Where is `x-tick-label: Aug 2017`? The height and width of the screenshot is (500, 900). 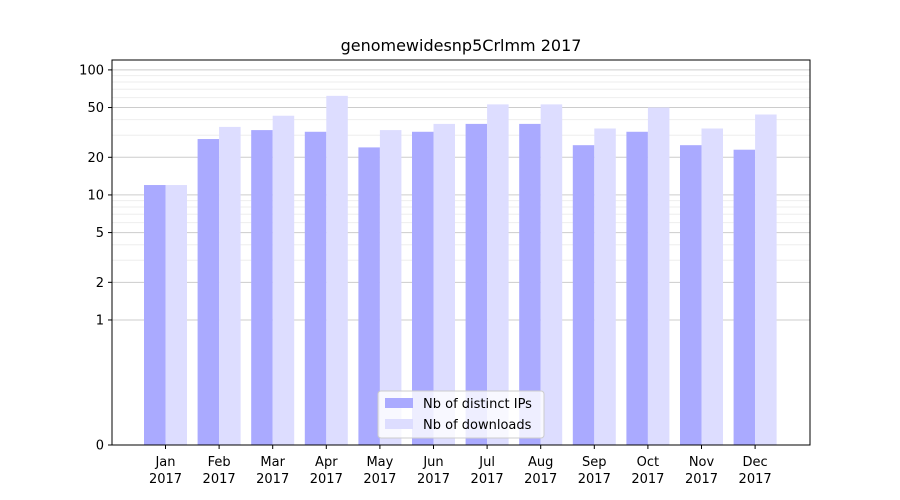 x-tick-label: Aug 2017 is located at coordinates (540, 471).